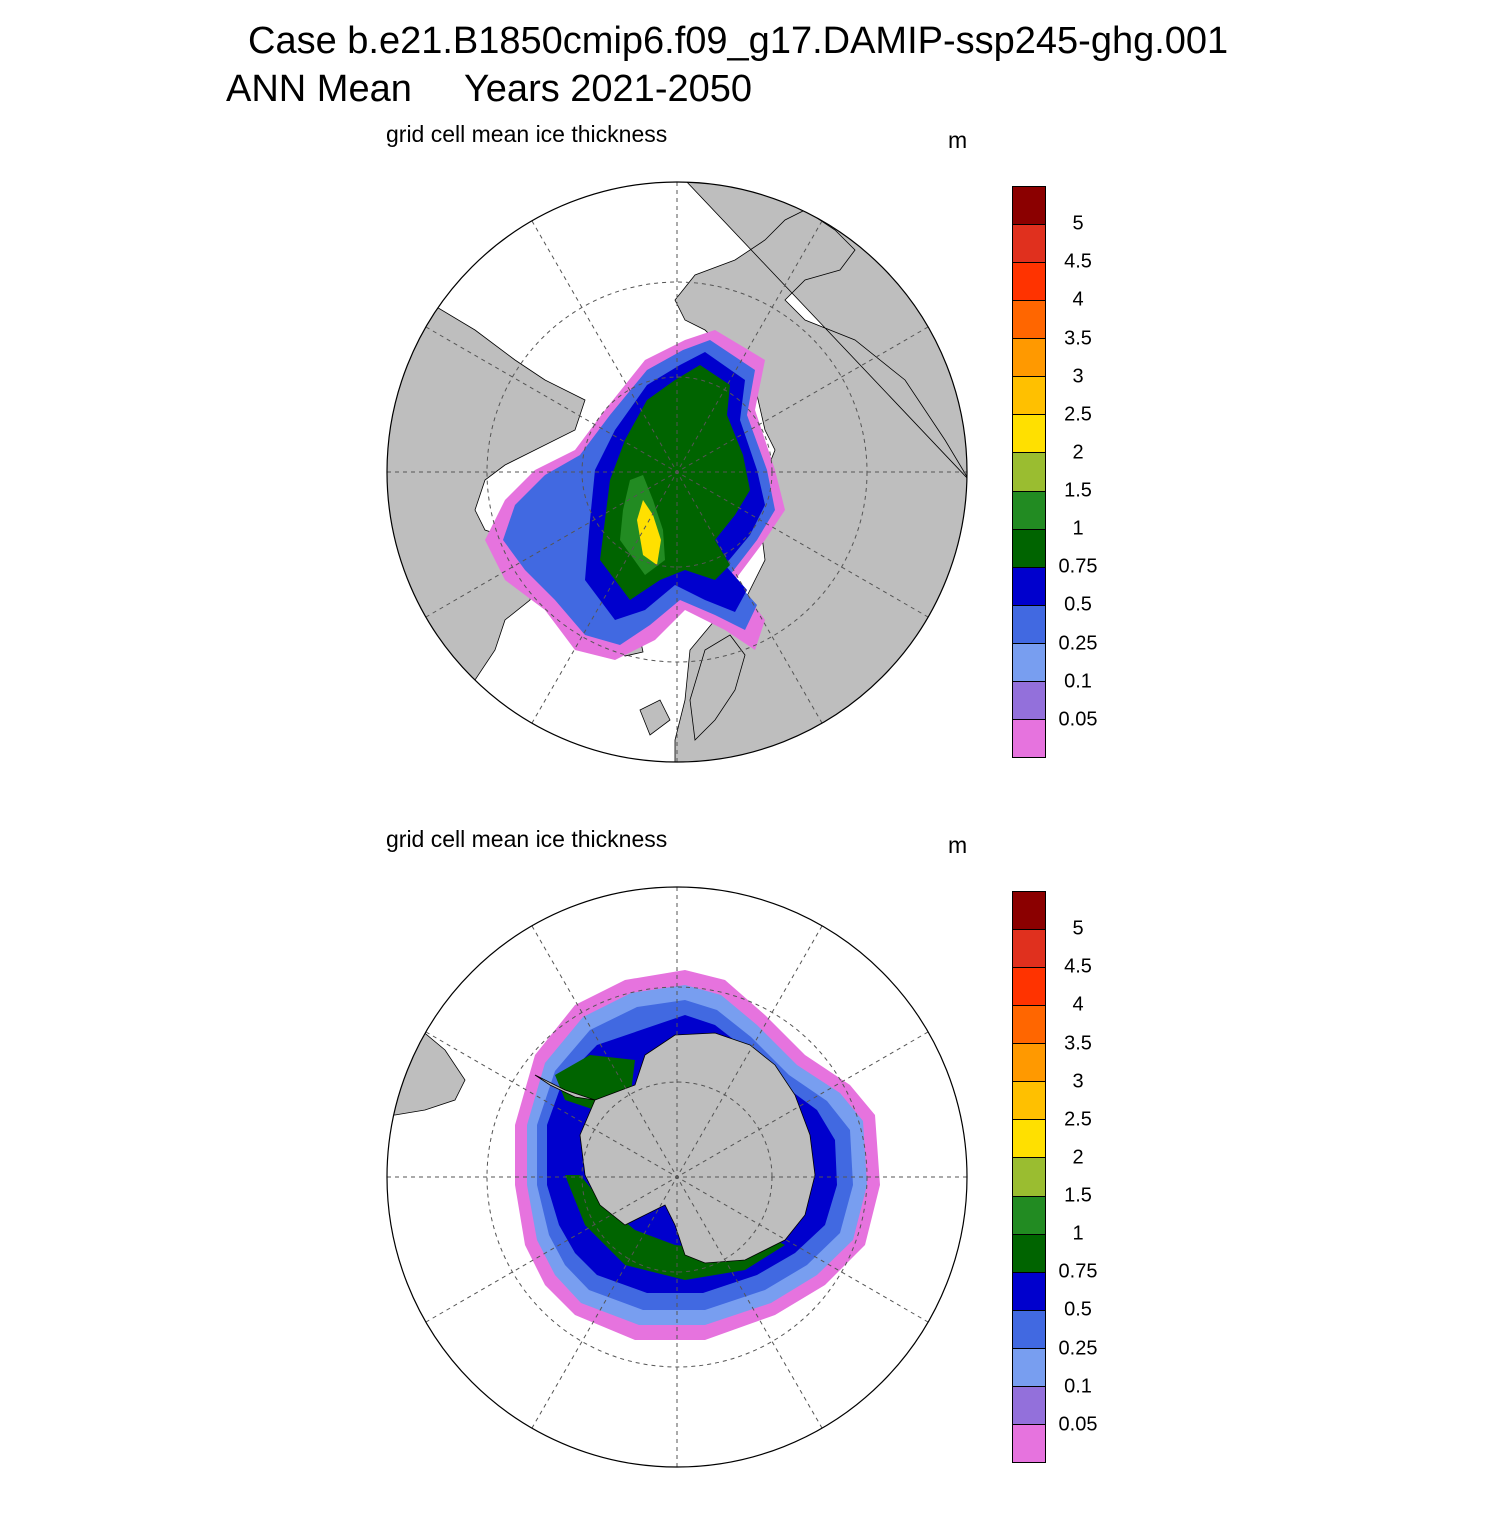 The height and width of the screenshot is (1520, 1500). I want to click on antarctic-polar-map, so click(677, 1177).